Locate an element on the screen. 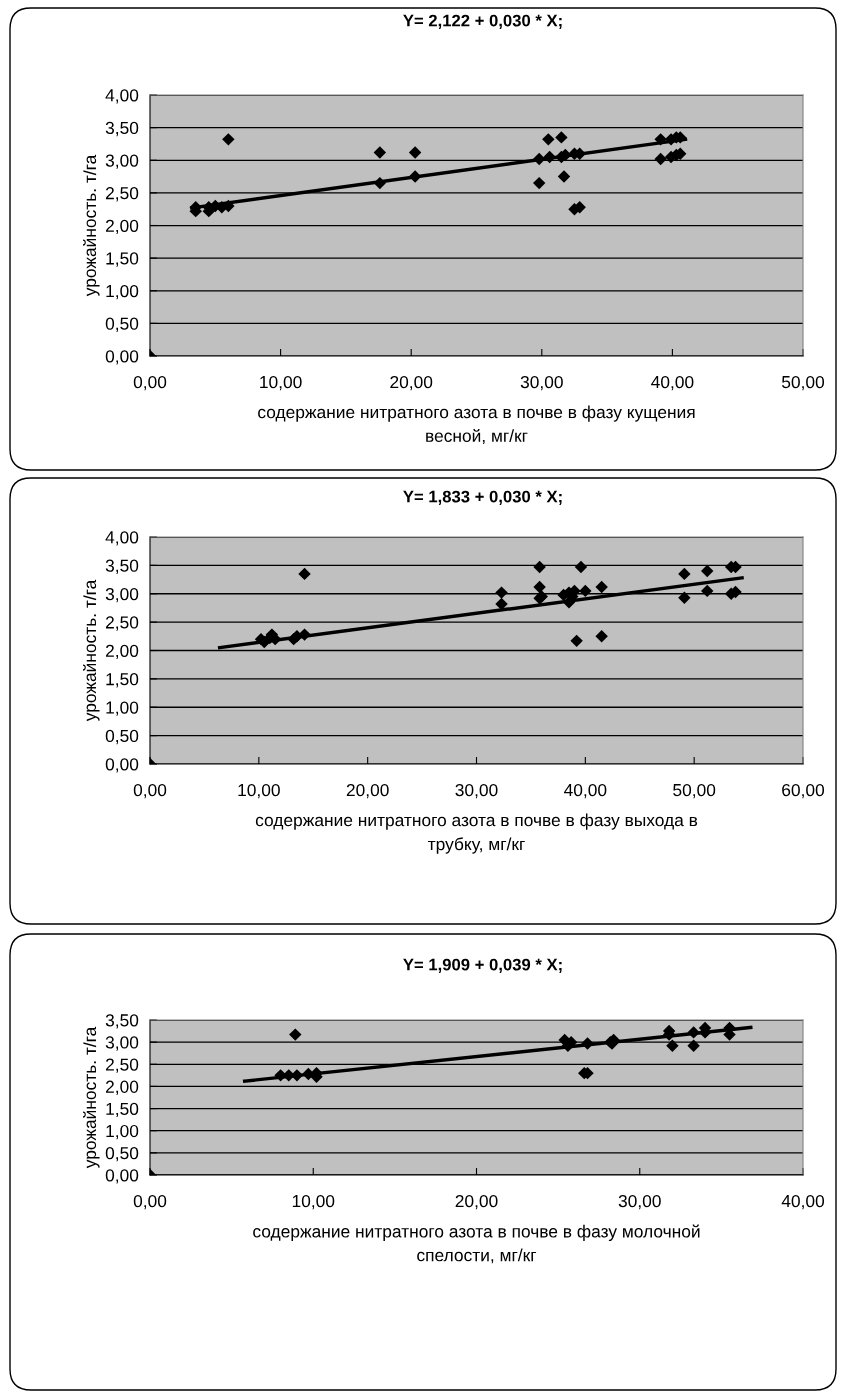  x-tick-label: 60,00 is located at coordinates (803, 791).